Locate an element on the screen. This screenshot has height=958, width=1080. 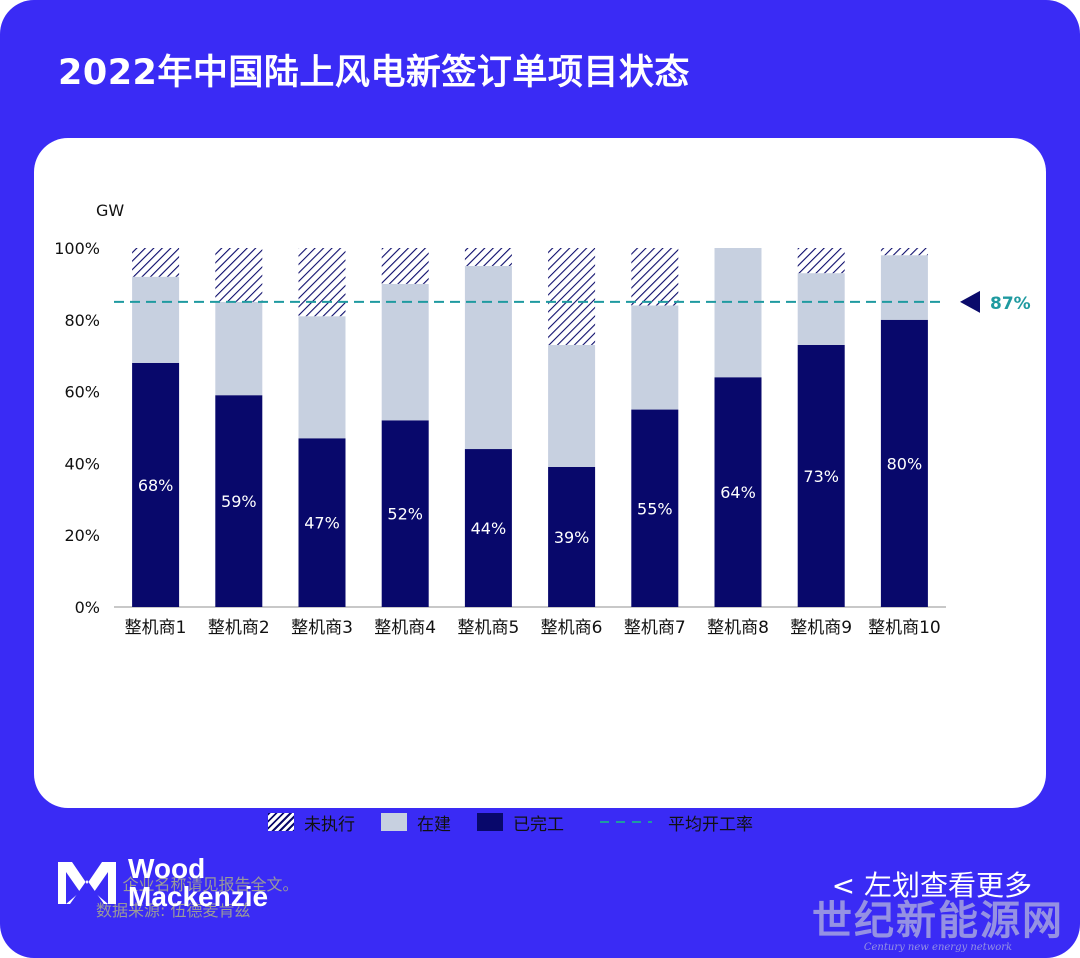
x-category-label: 整机商10 is located at coordinates (904, 628).